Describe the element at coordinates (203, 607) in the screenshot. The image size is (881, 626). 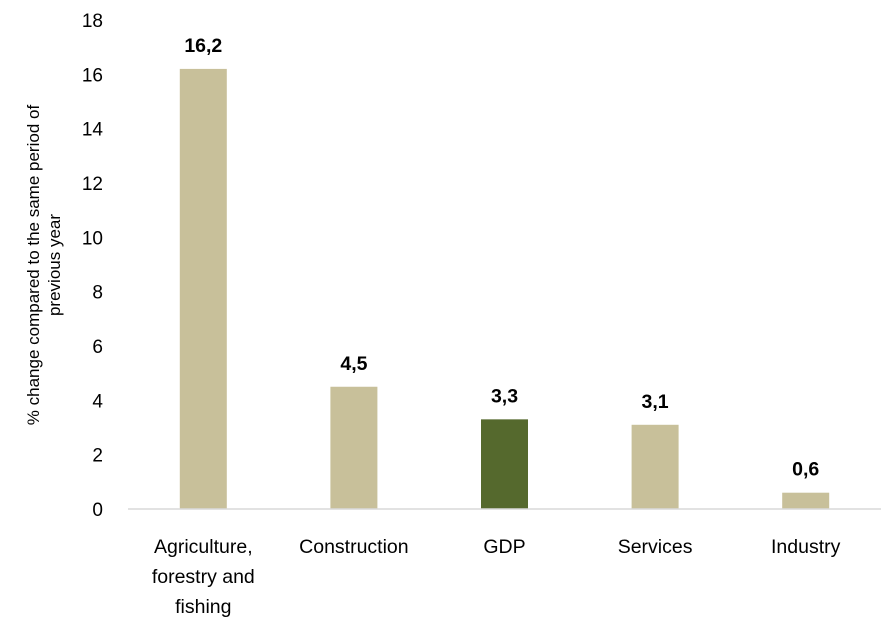
I see `category-label-line: fishing` at that location.